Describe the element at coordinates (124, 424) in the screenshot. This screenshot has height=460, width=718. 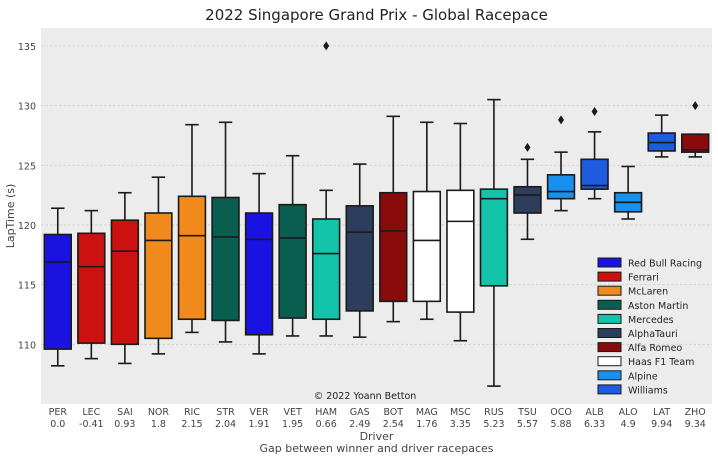
I see `x-tick-gap: 0.93` at that location.